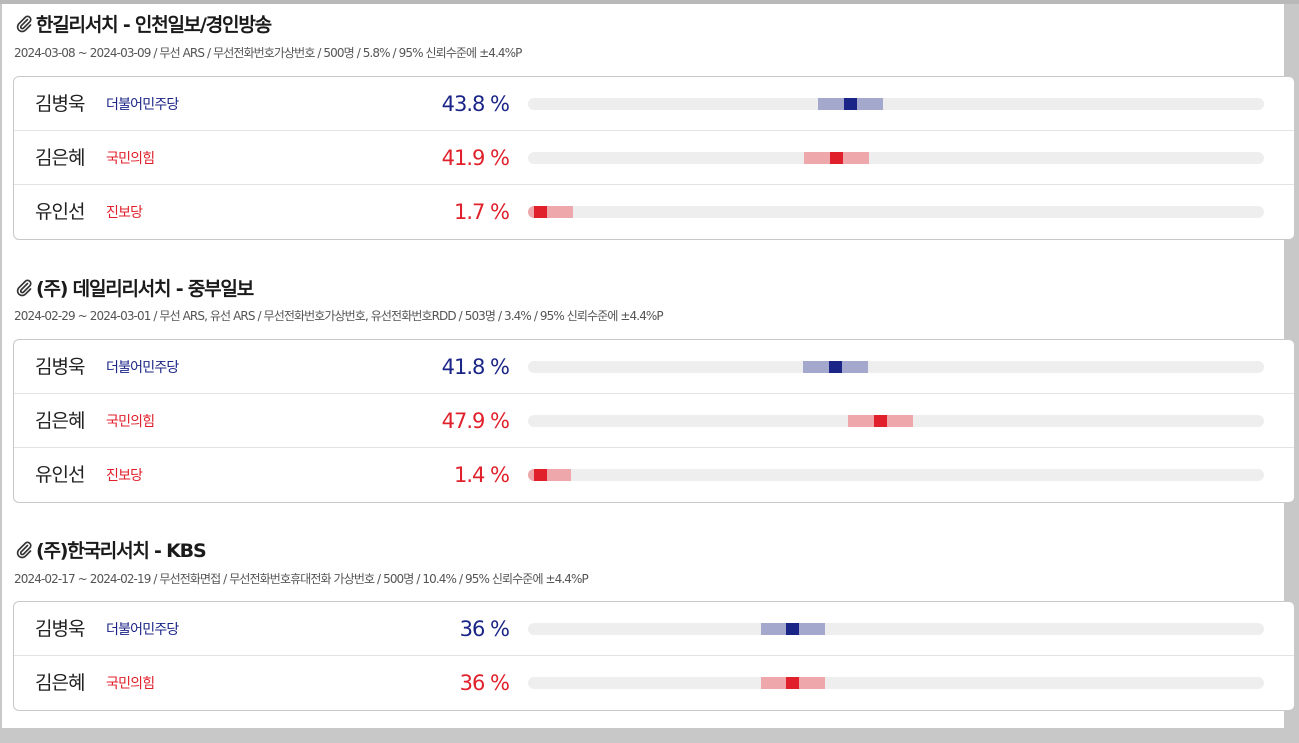 Image resolution: width=1299 pixels, height=743 pixels. I want to click on poll-title: (주)한국리서치 - KBS, so click(110, 549).